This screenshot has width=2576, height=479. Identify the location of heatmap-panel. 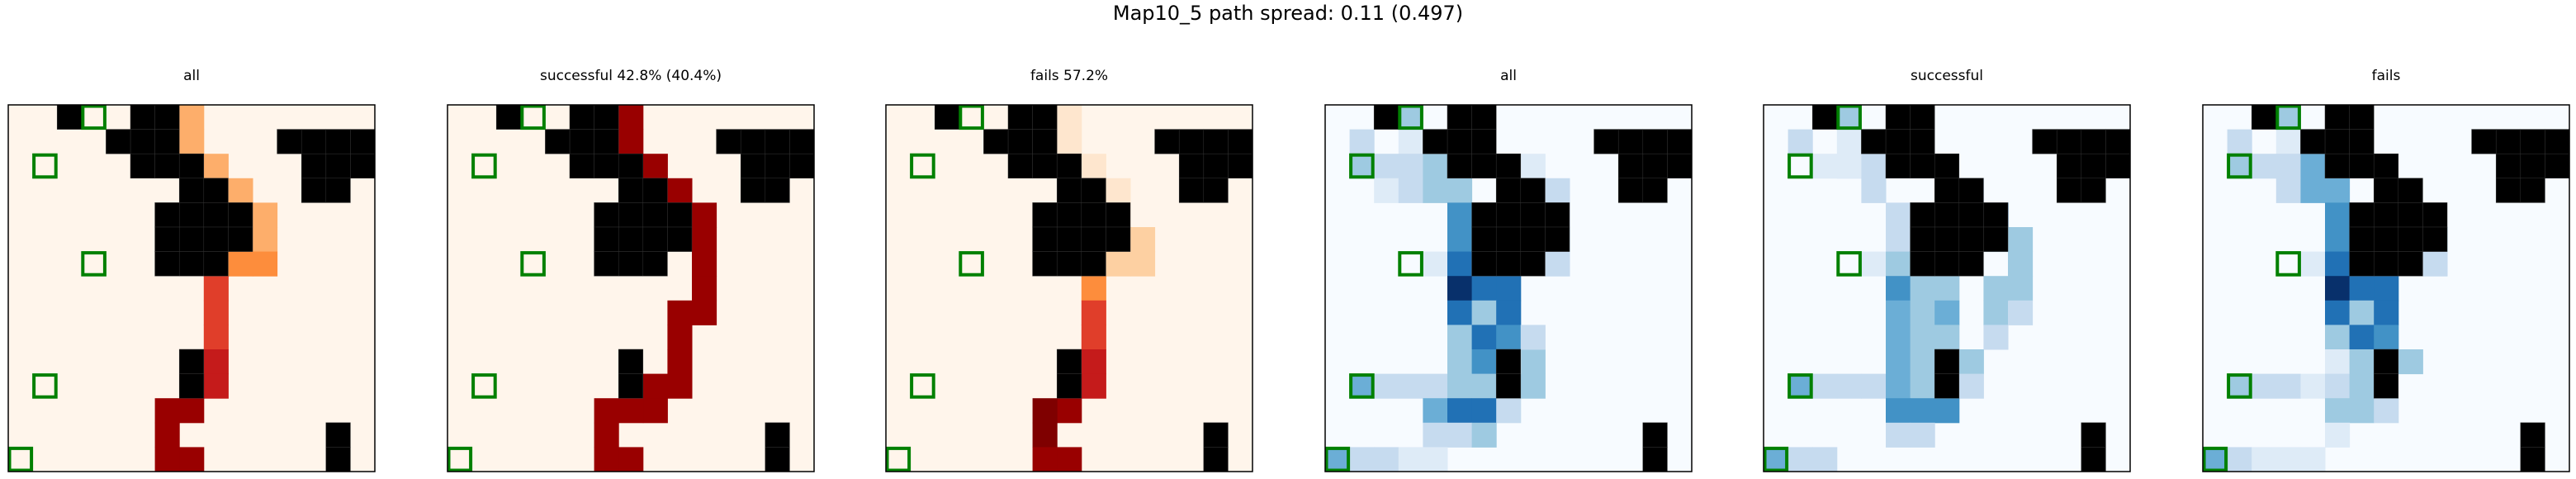
(2386, 288).